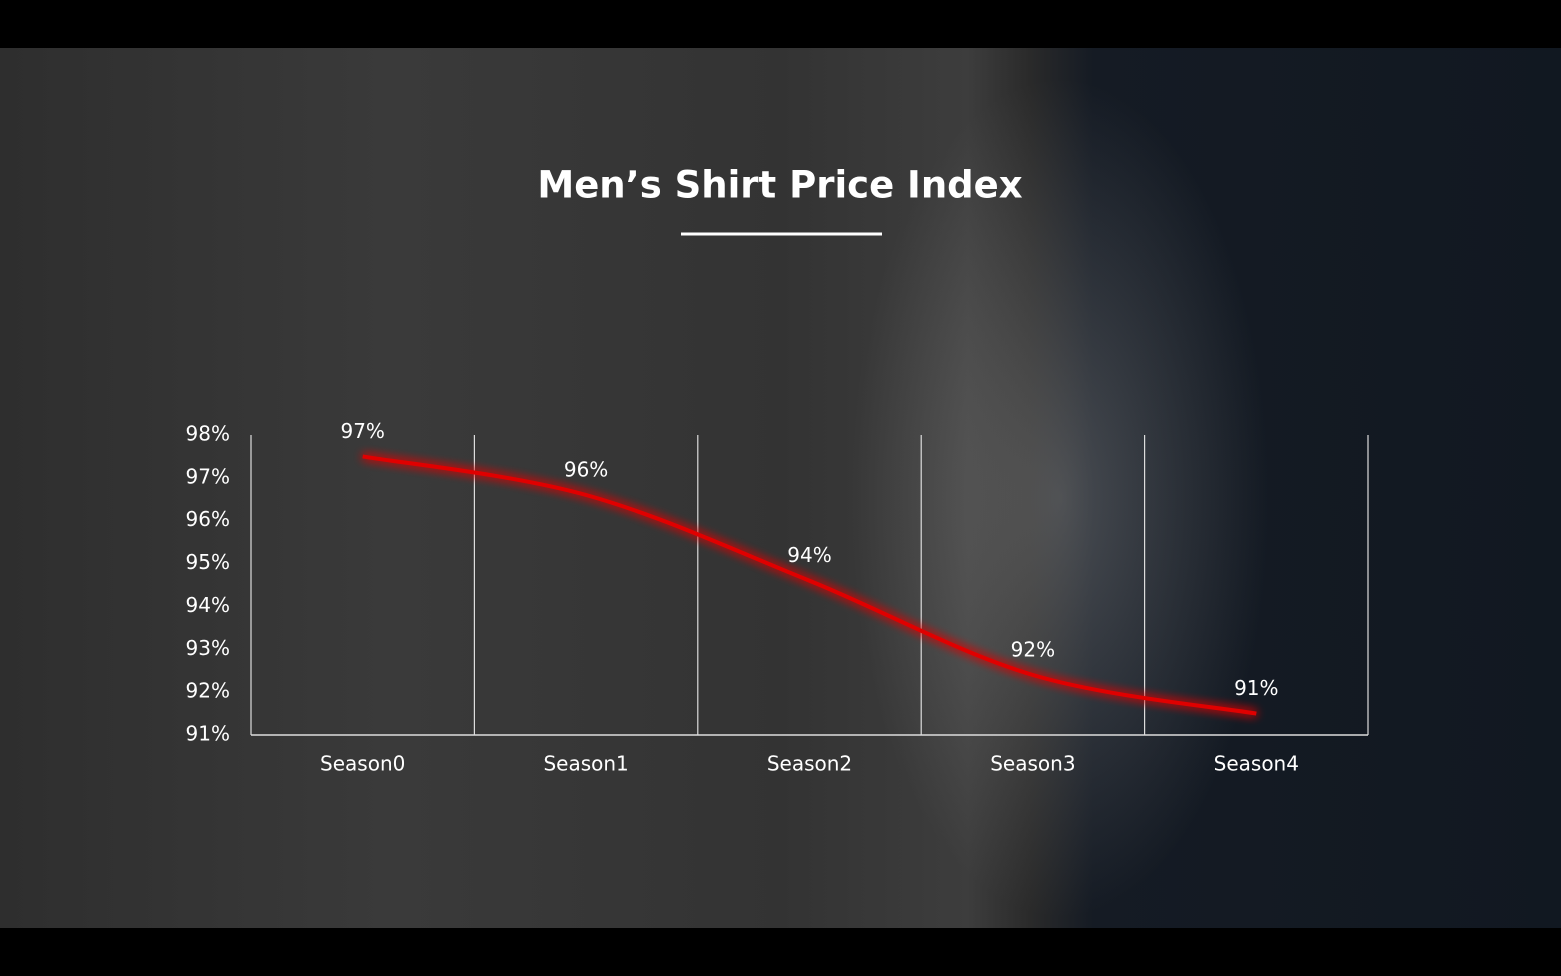 The image size is (1561, 976). Describe the element at coordinates (1033, 650) in the screenshot. I see `data-label: 92%` at that location.